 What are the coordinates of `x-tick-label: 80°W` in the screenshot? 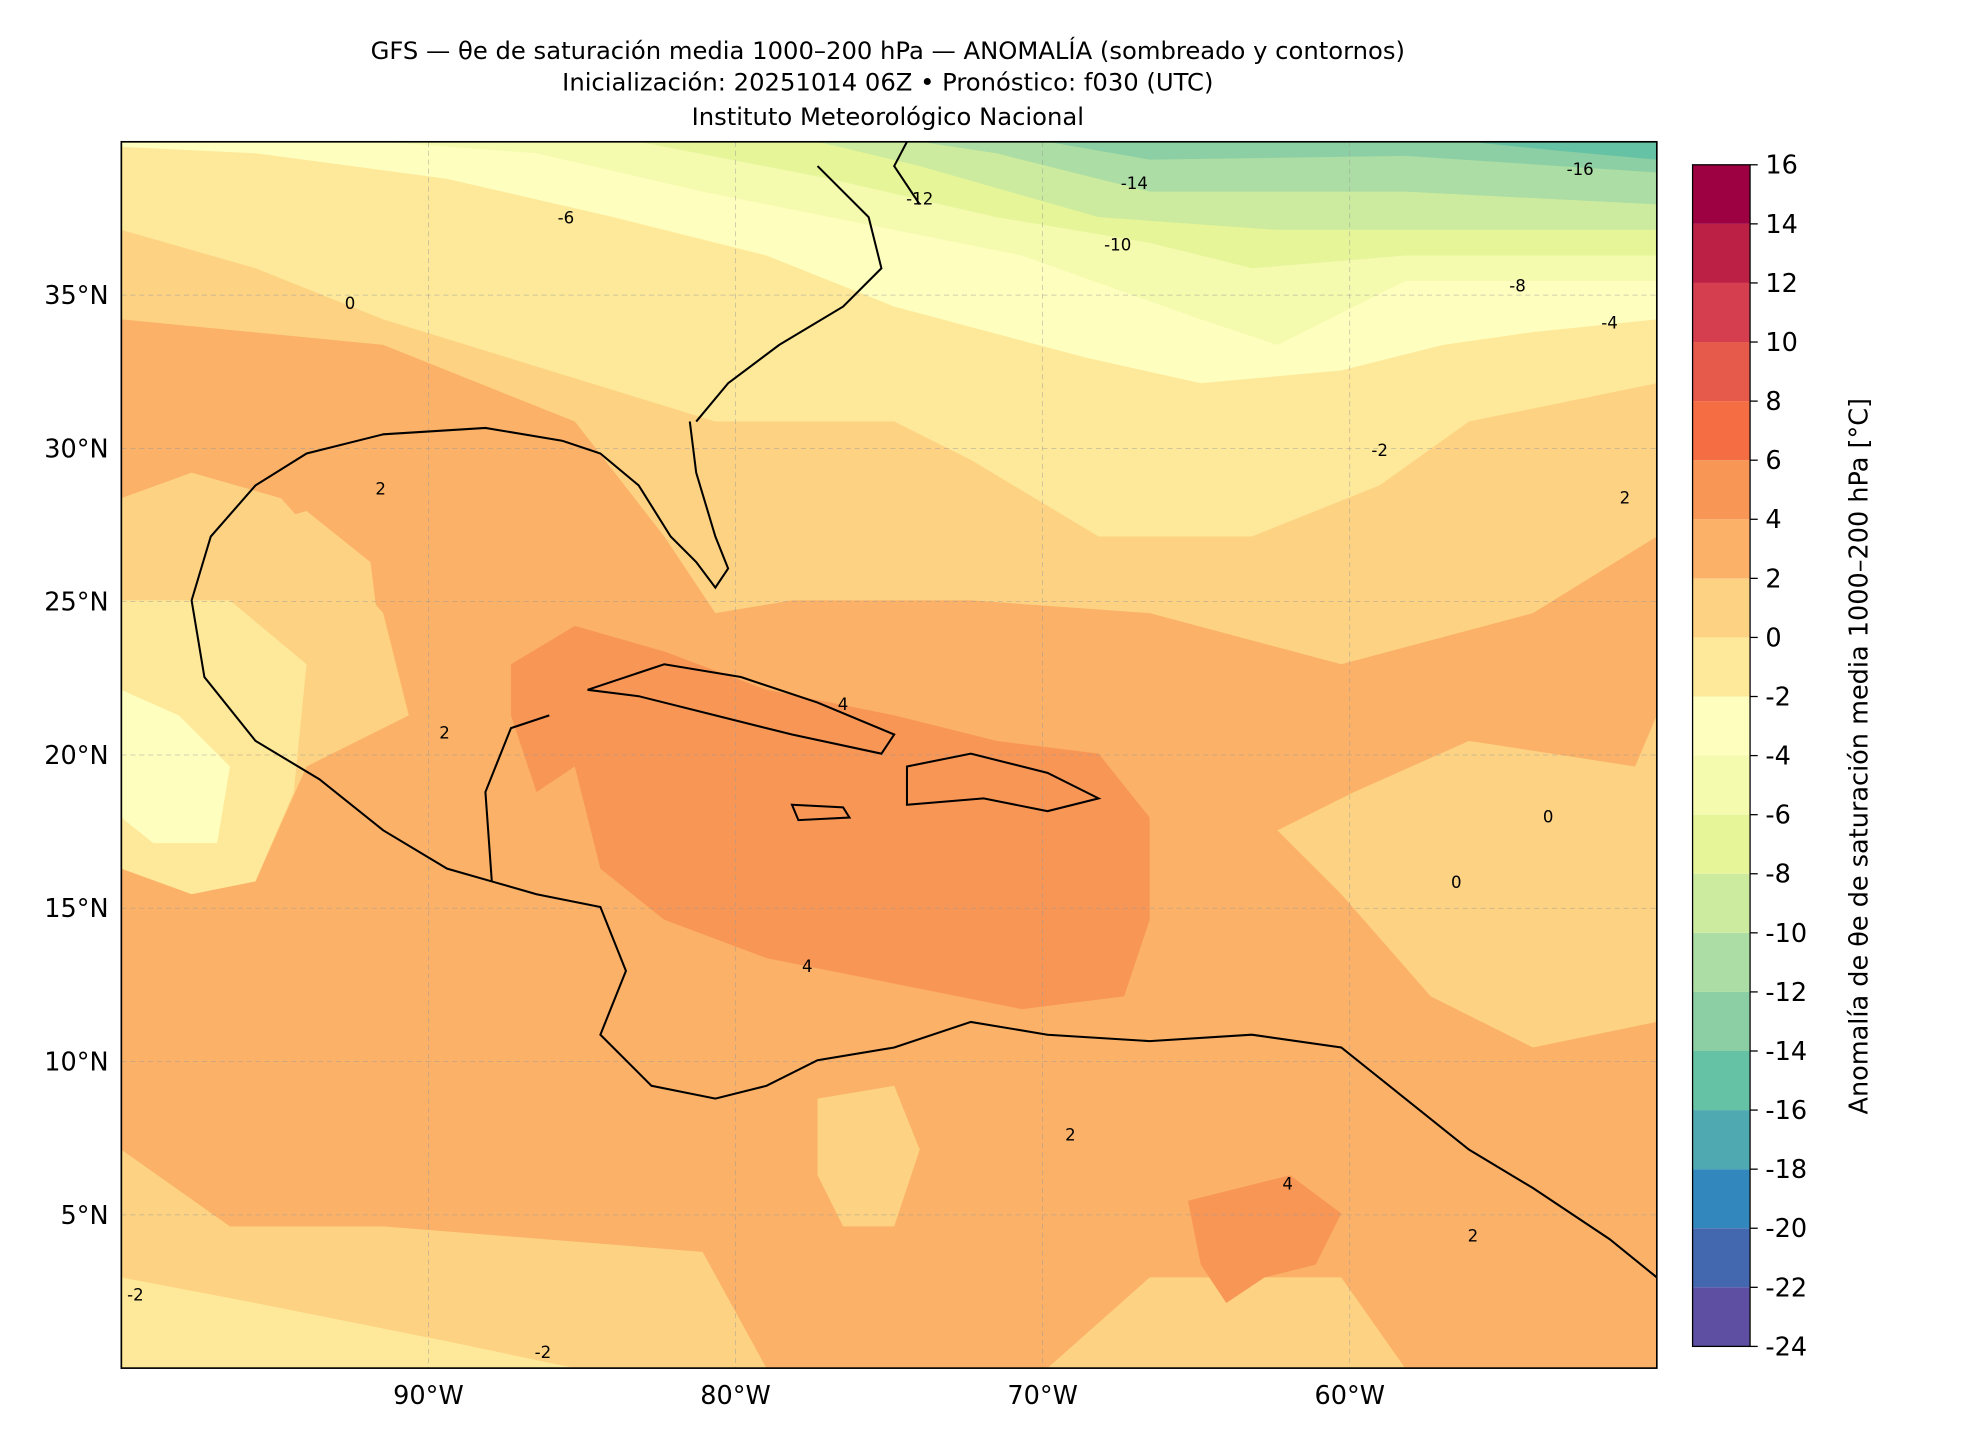 It's located at (735, 1396).